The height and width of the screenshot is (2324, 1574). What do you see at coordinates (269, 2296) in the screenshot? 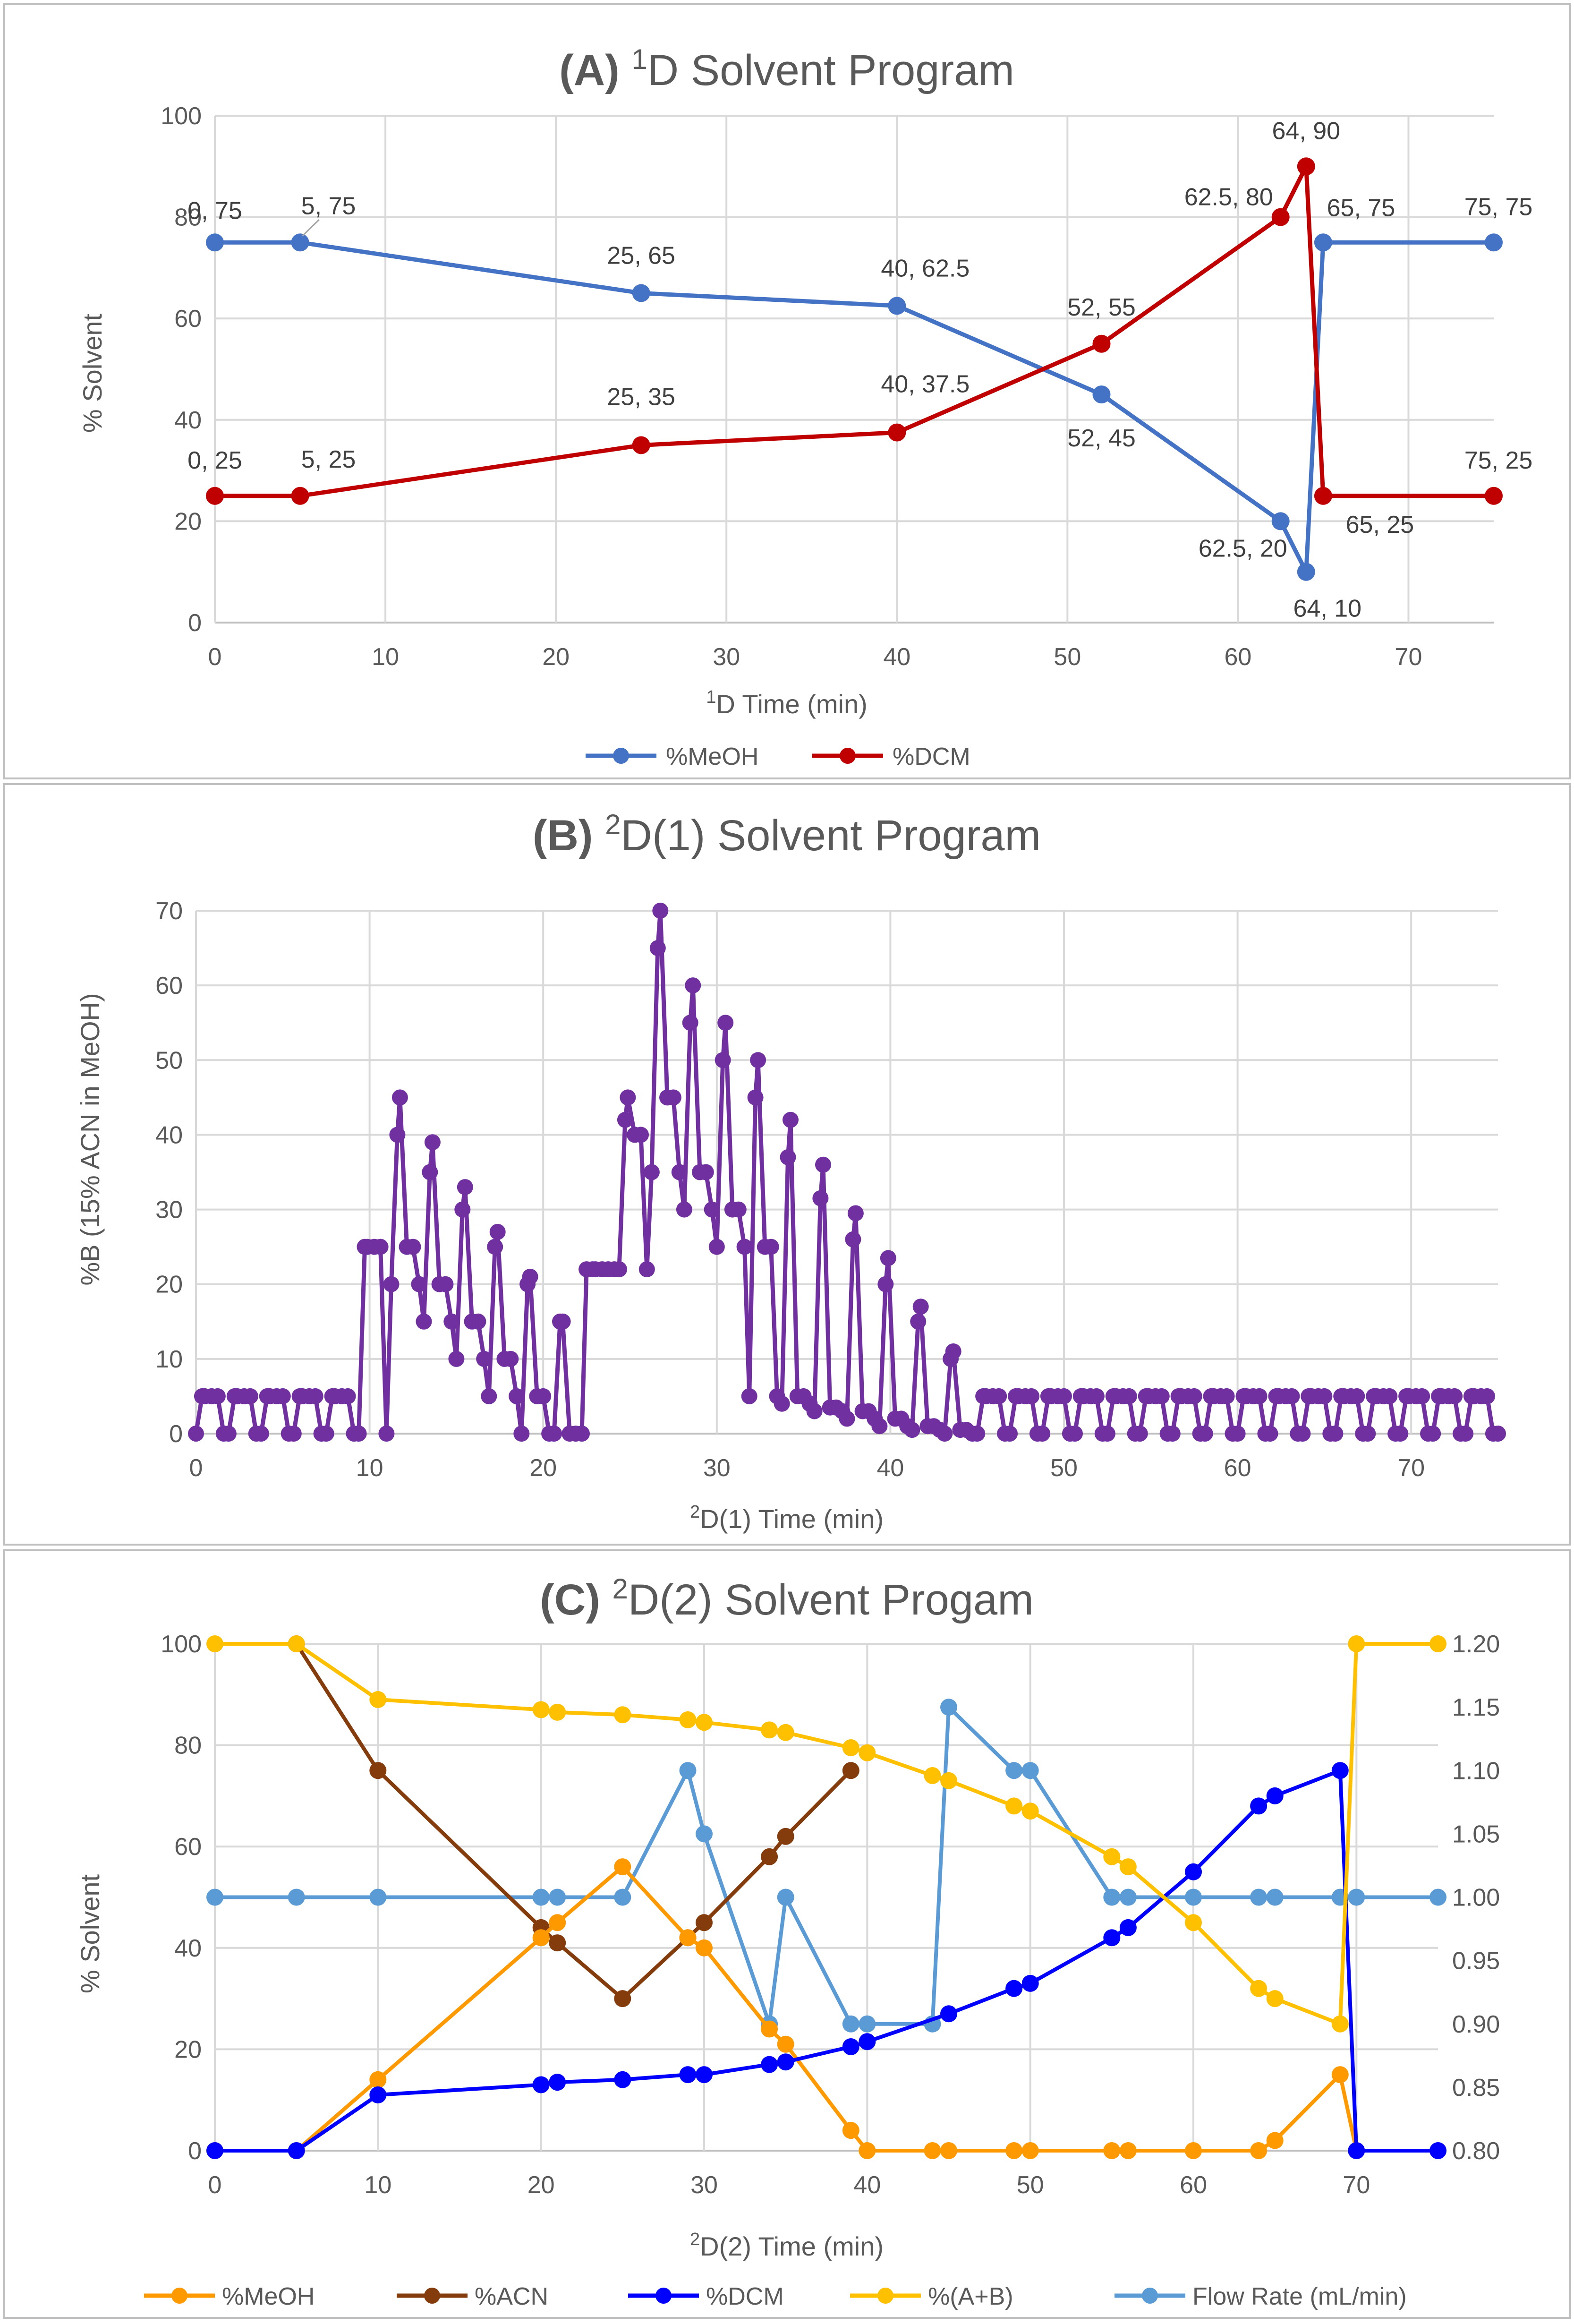
I see `legend-c-meoh-label: %MeOH` at bounding box center [269, 2296].